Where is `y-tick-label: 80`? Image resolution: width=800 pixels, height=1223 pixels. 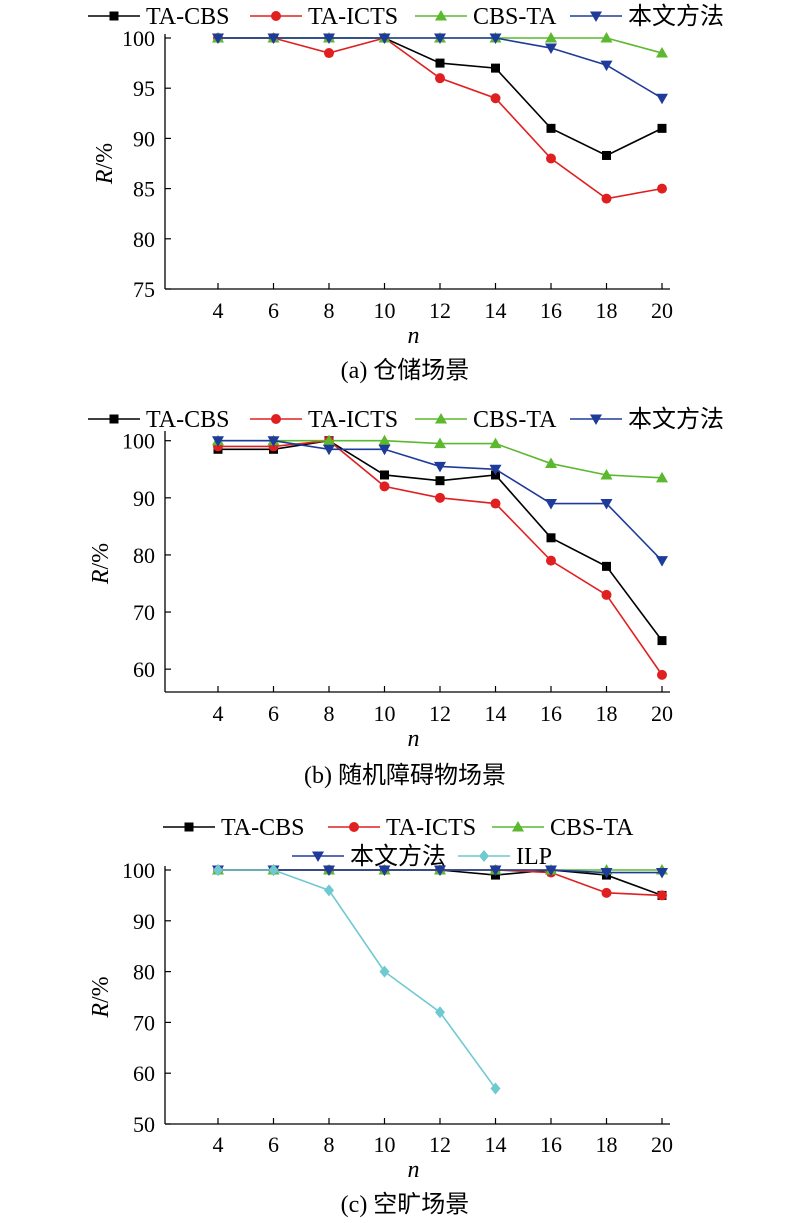 y-tick-label: 80 is located at coordinates (144, 239).